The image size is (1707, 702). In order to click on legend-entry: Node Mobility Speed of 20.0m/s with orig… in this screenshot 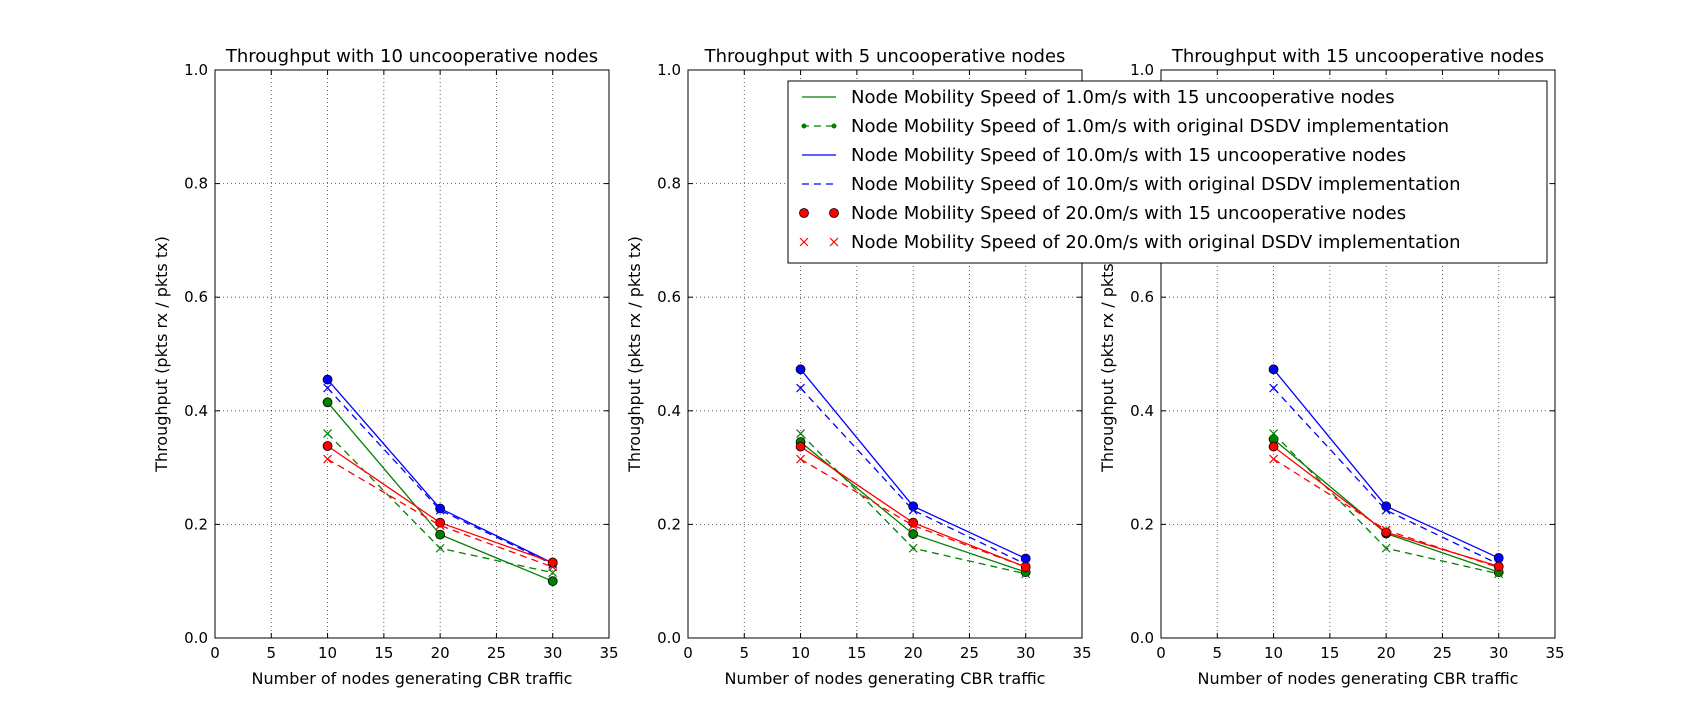, I will do `click(1130, 242)`.